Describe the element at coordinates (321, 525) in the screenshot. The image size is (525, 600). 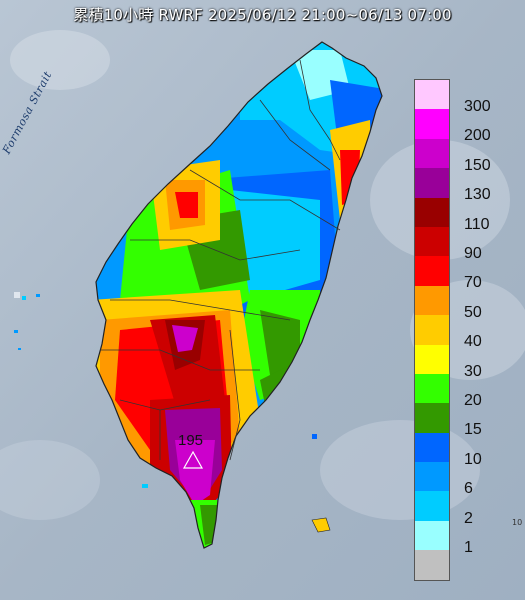
I see `green-island` at that location.